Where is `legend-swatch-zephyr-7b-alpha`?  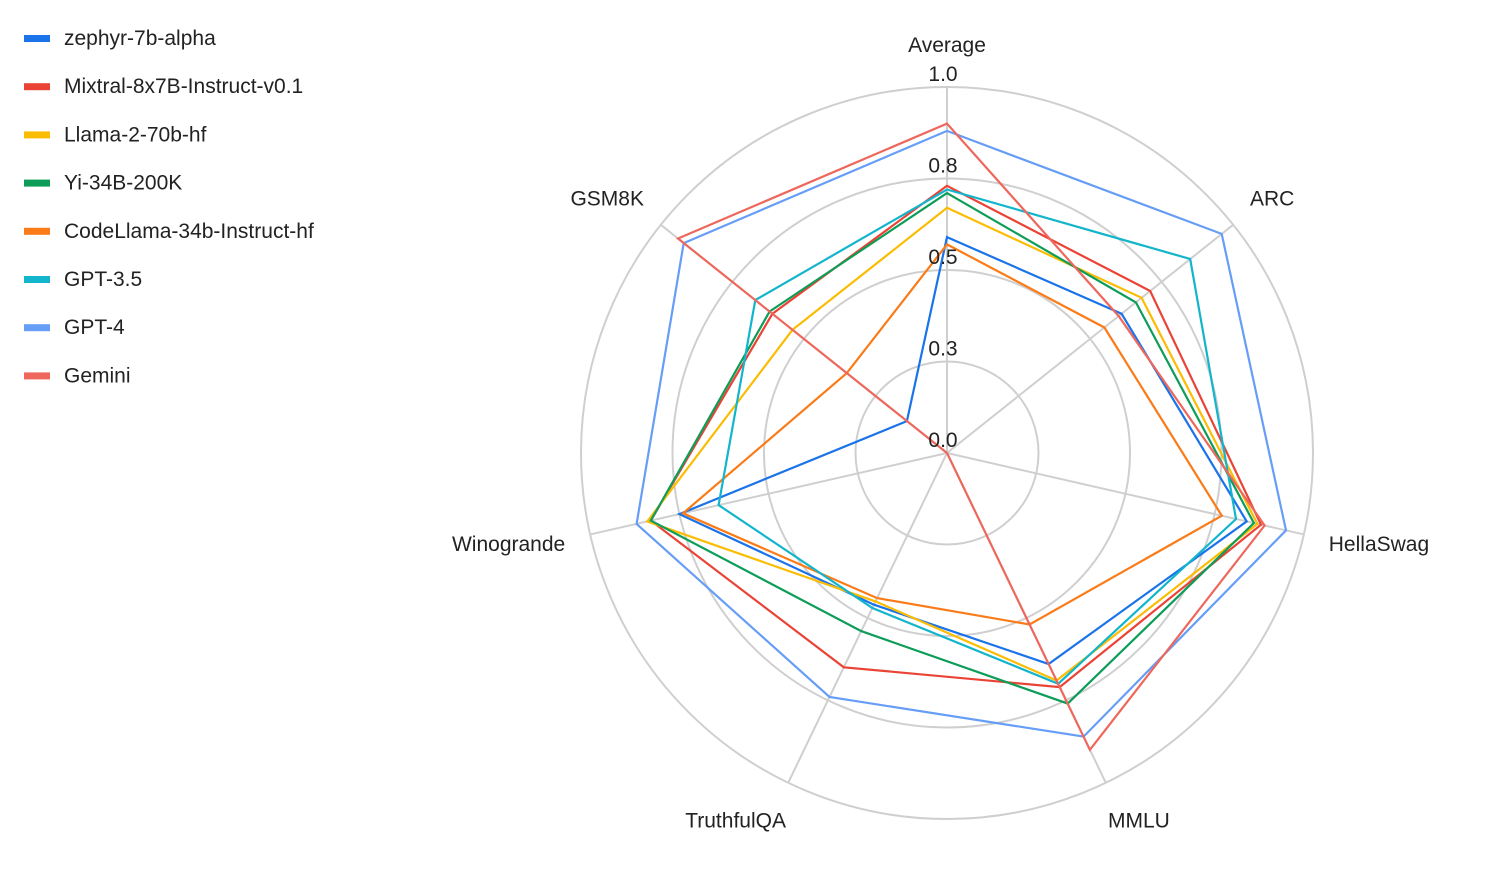 legend-swatch-zephyr-7b-alpha is located at coordinates (37, 38).